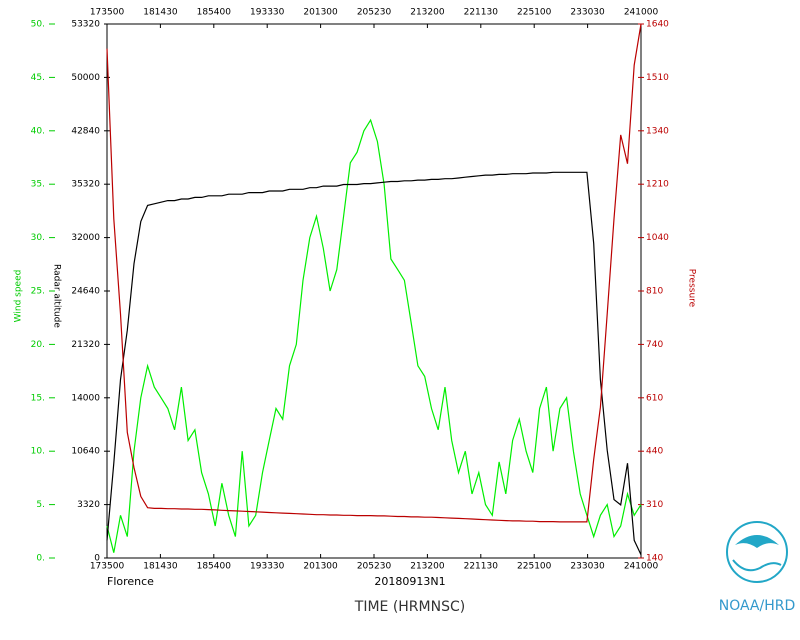  I want to click on y3ticks-label: 1510, so click(657, 78).